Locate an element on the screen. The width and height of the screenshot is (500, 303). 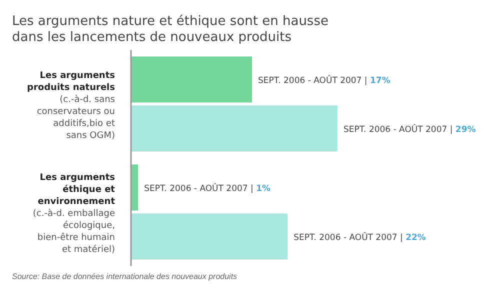
y-tick-label: Les arguments produits naturels (c.-à-d. sans conservateurs ou additifs,bio et sans OGM) is located at coordinates (71, 106).